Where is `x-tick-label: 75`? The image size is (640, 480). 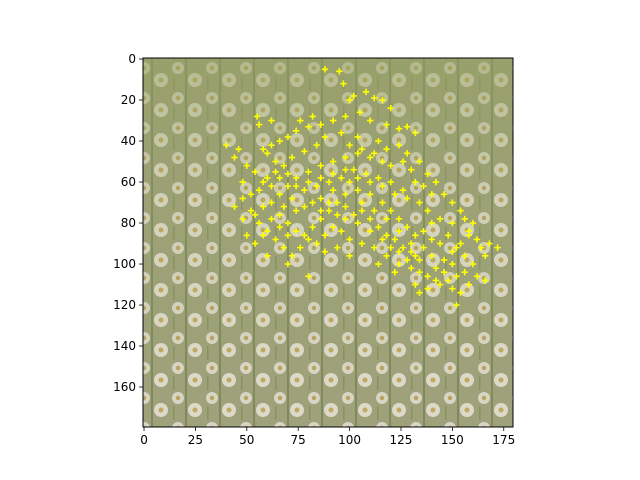 x-tick-label: 75 is located at coordinates (298, 440).